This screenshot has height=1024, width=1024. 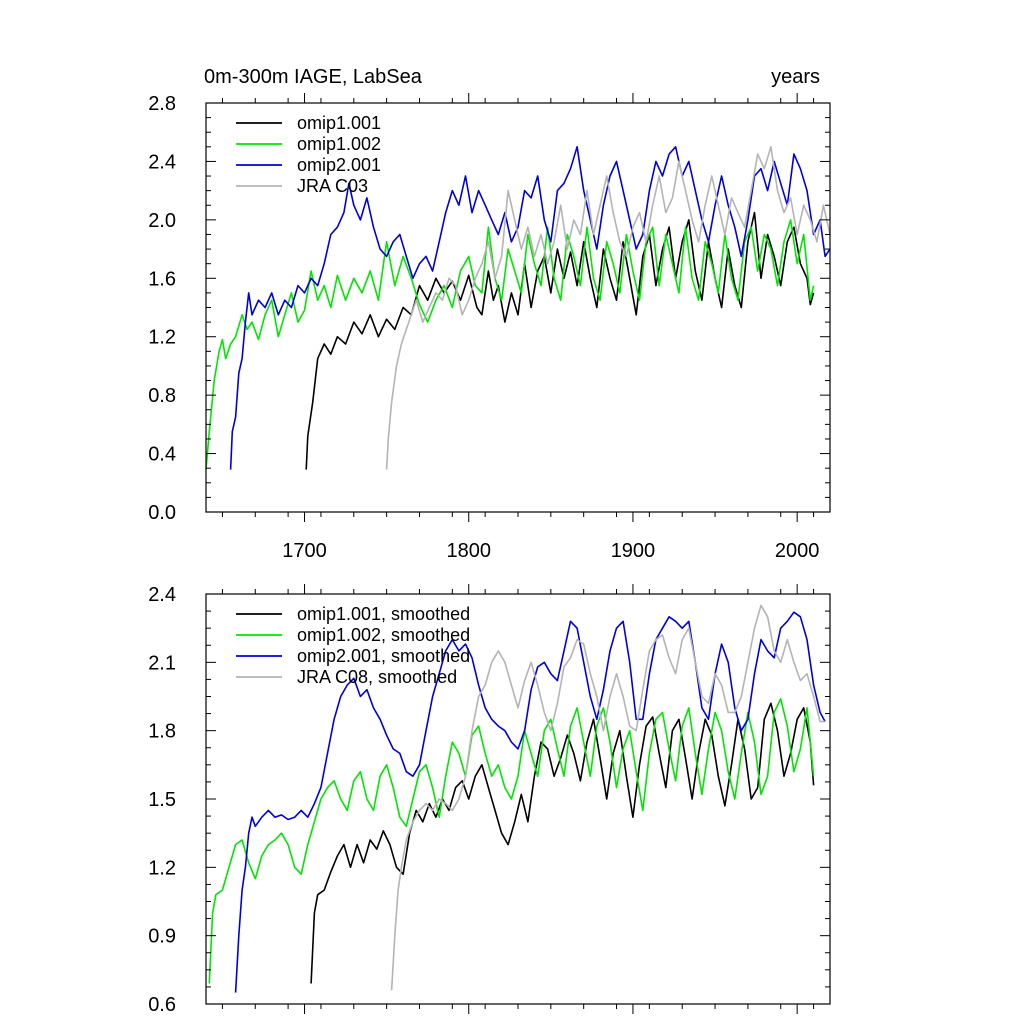 I want to click on series-line-omip1-001-smoothed, so click(x=562, y=843).